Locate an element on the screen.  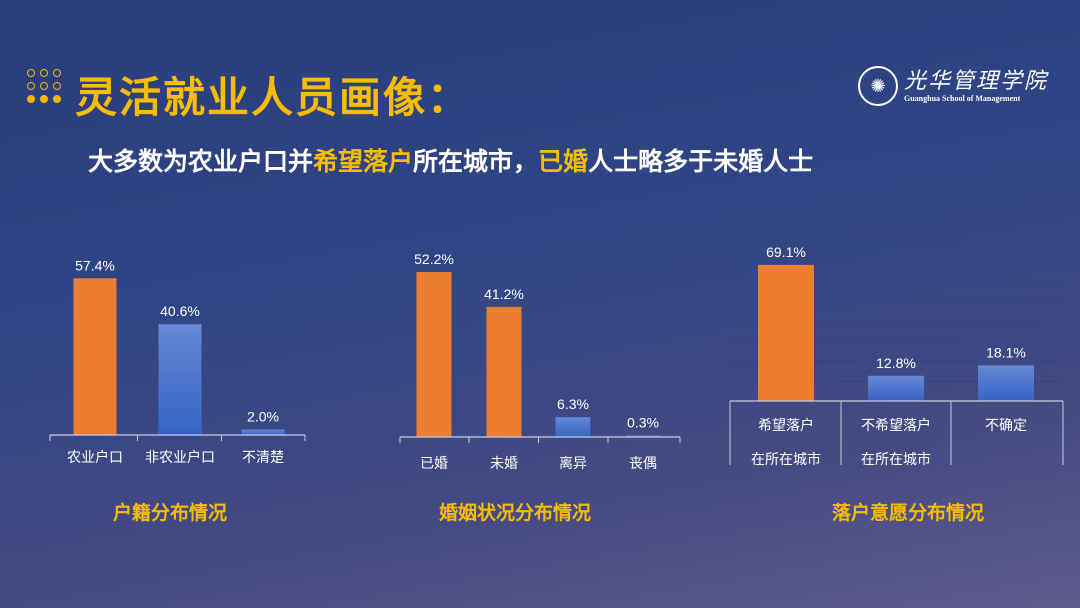
dots-decoration-icon is located at coordinates (47, 89).